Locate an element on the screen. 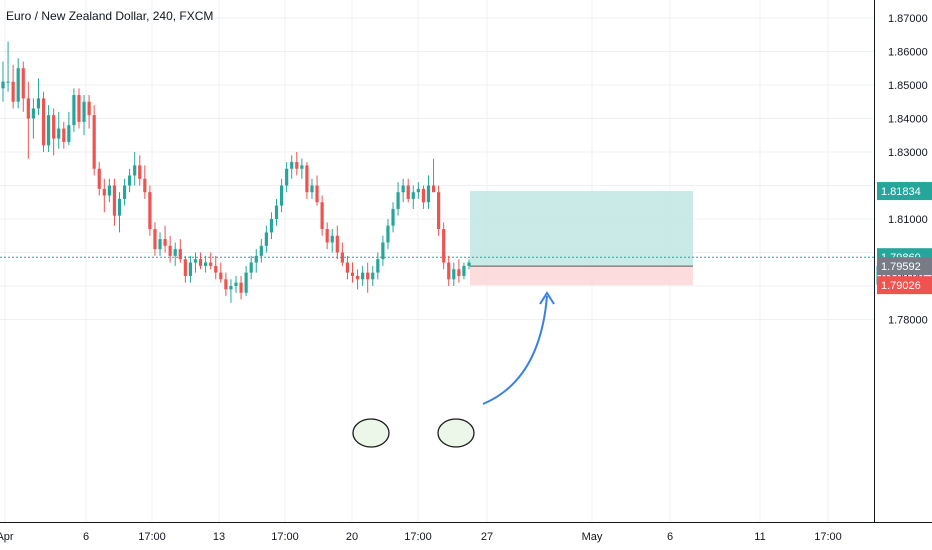  stop-price-tag-bg is located at coordinates (904, 285).